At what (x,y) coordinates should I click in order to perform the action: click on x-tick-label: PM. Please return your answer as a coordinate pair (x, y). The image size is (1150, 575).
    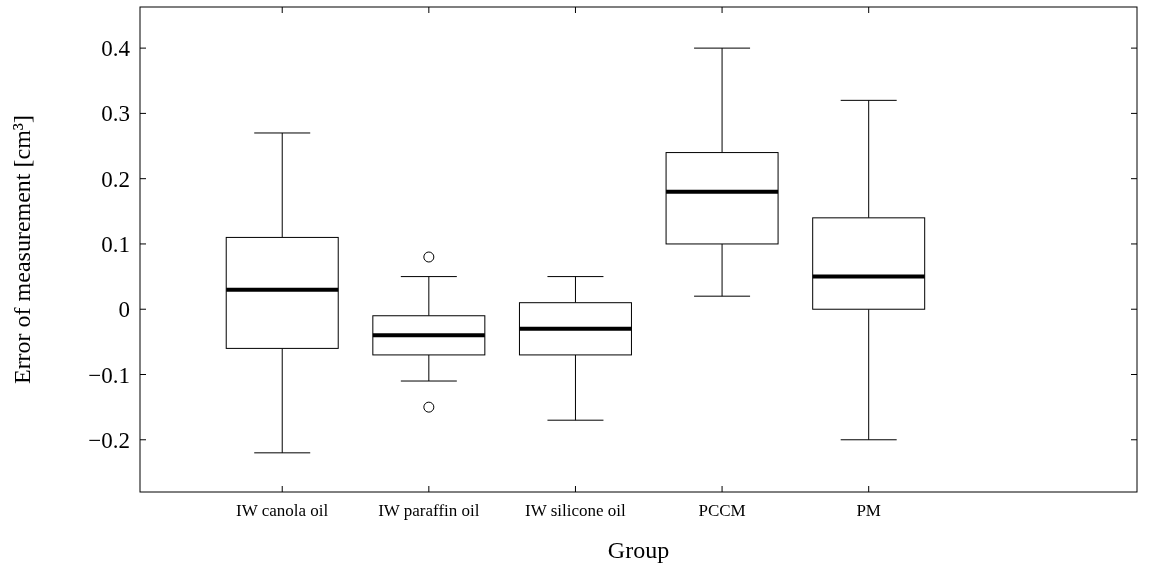
    Looking at the image, I should click on (868, 510).